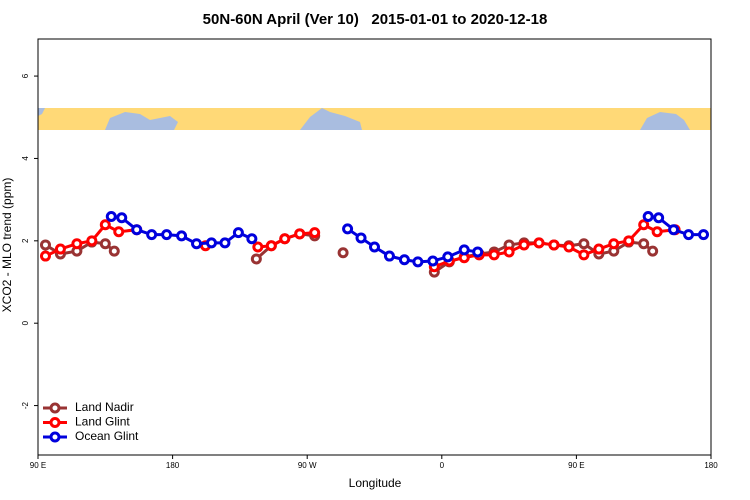  What do you see at coordinates (25, 322) in the screenshot?
I see `y-tick-label: 0` at bounding box center [25, 322].